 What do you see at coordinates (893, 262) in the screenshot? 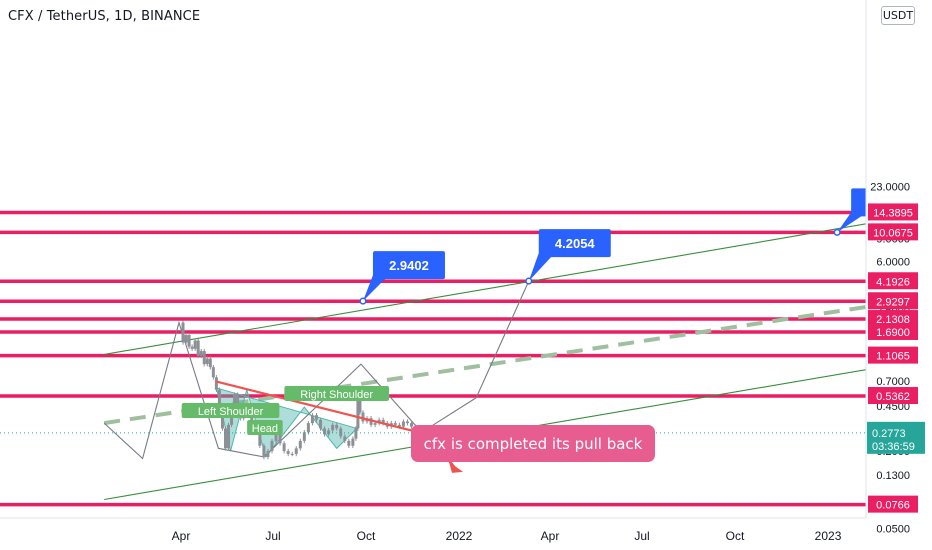
I see `y-tick-label: 6.0000` at bounding box center [893, 262].